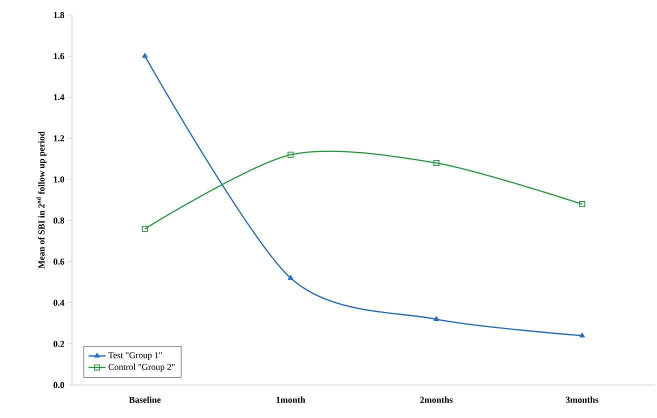 This screenshot has width=657, height=418. What do you see at coordinates (59, 343) in the screenshot?
I see `y-tick-label: 0.2` at bounding box center [59, 343].